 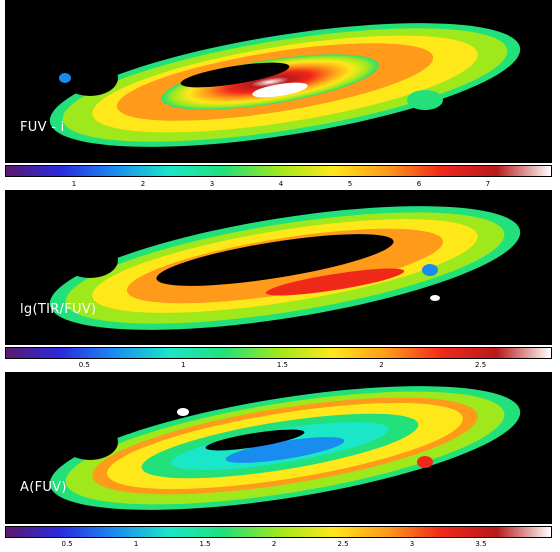 I want to click on colorbar-tick-label: 4, so click(x=281, y=184).